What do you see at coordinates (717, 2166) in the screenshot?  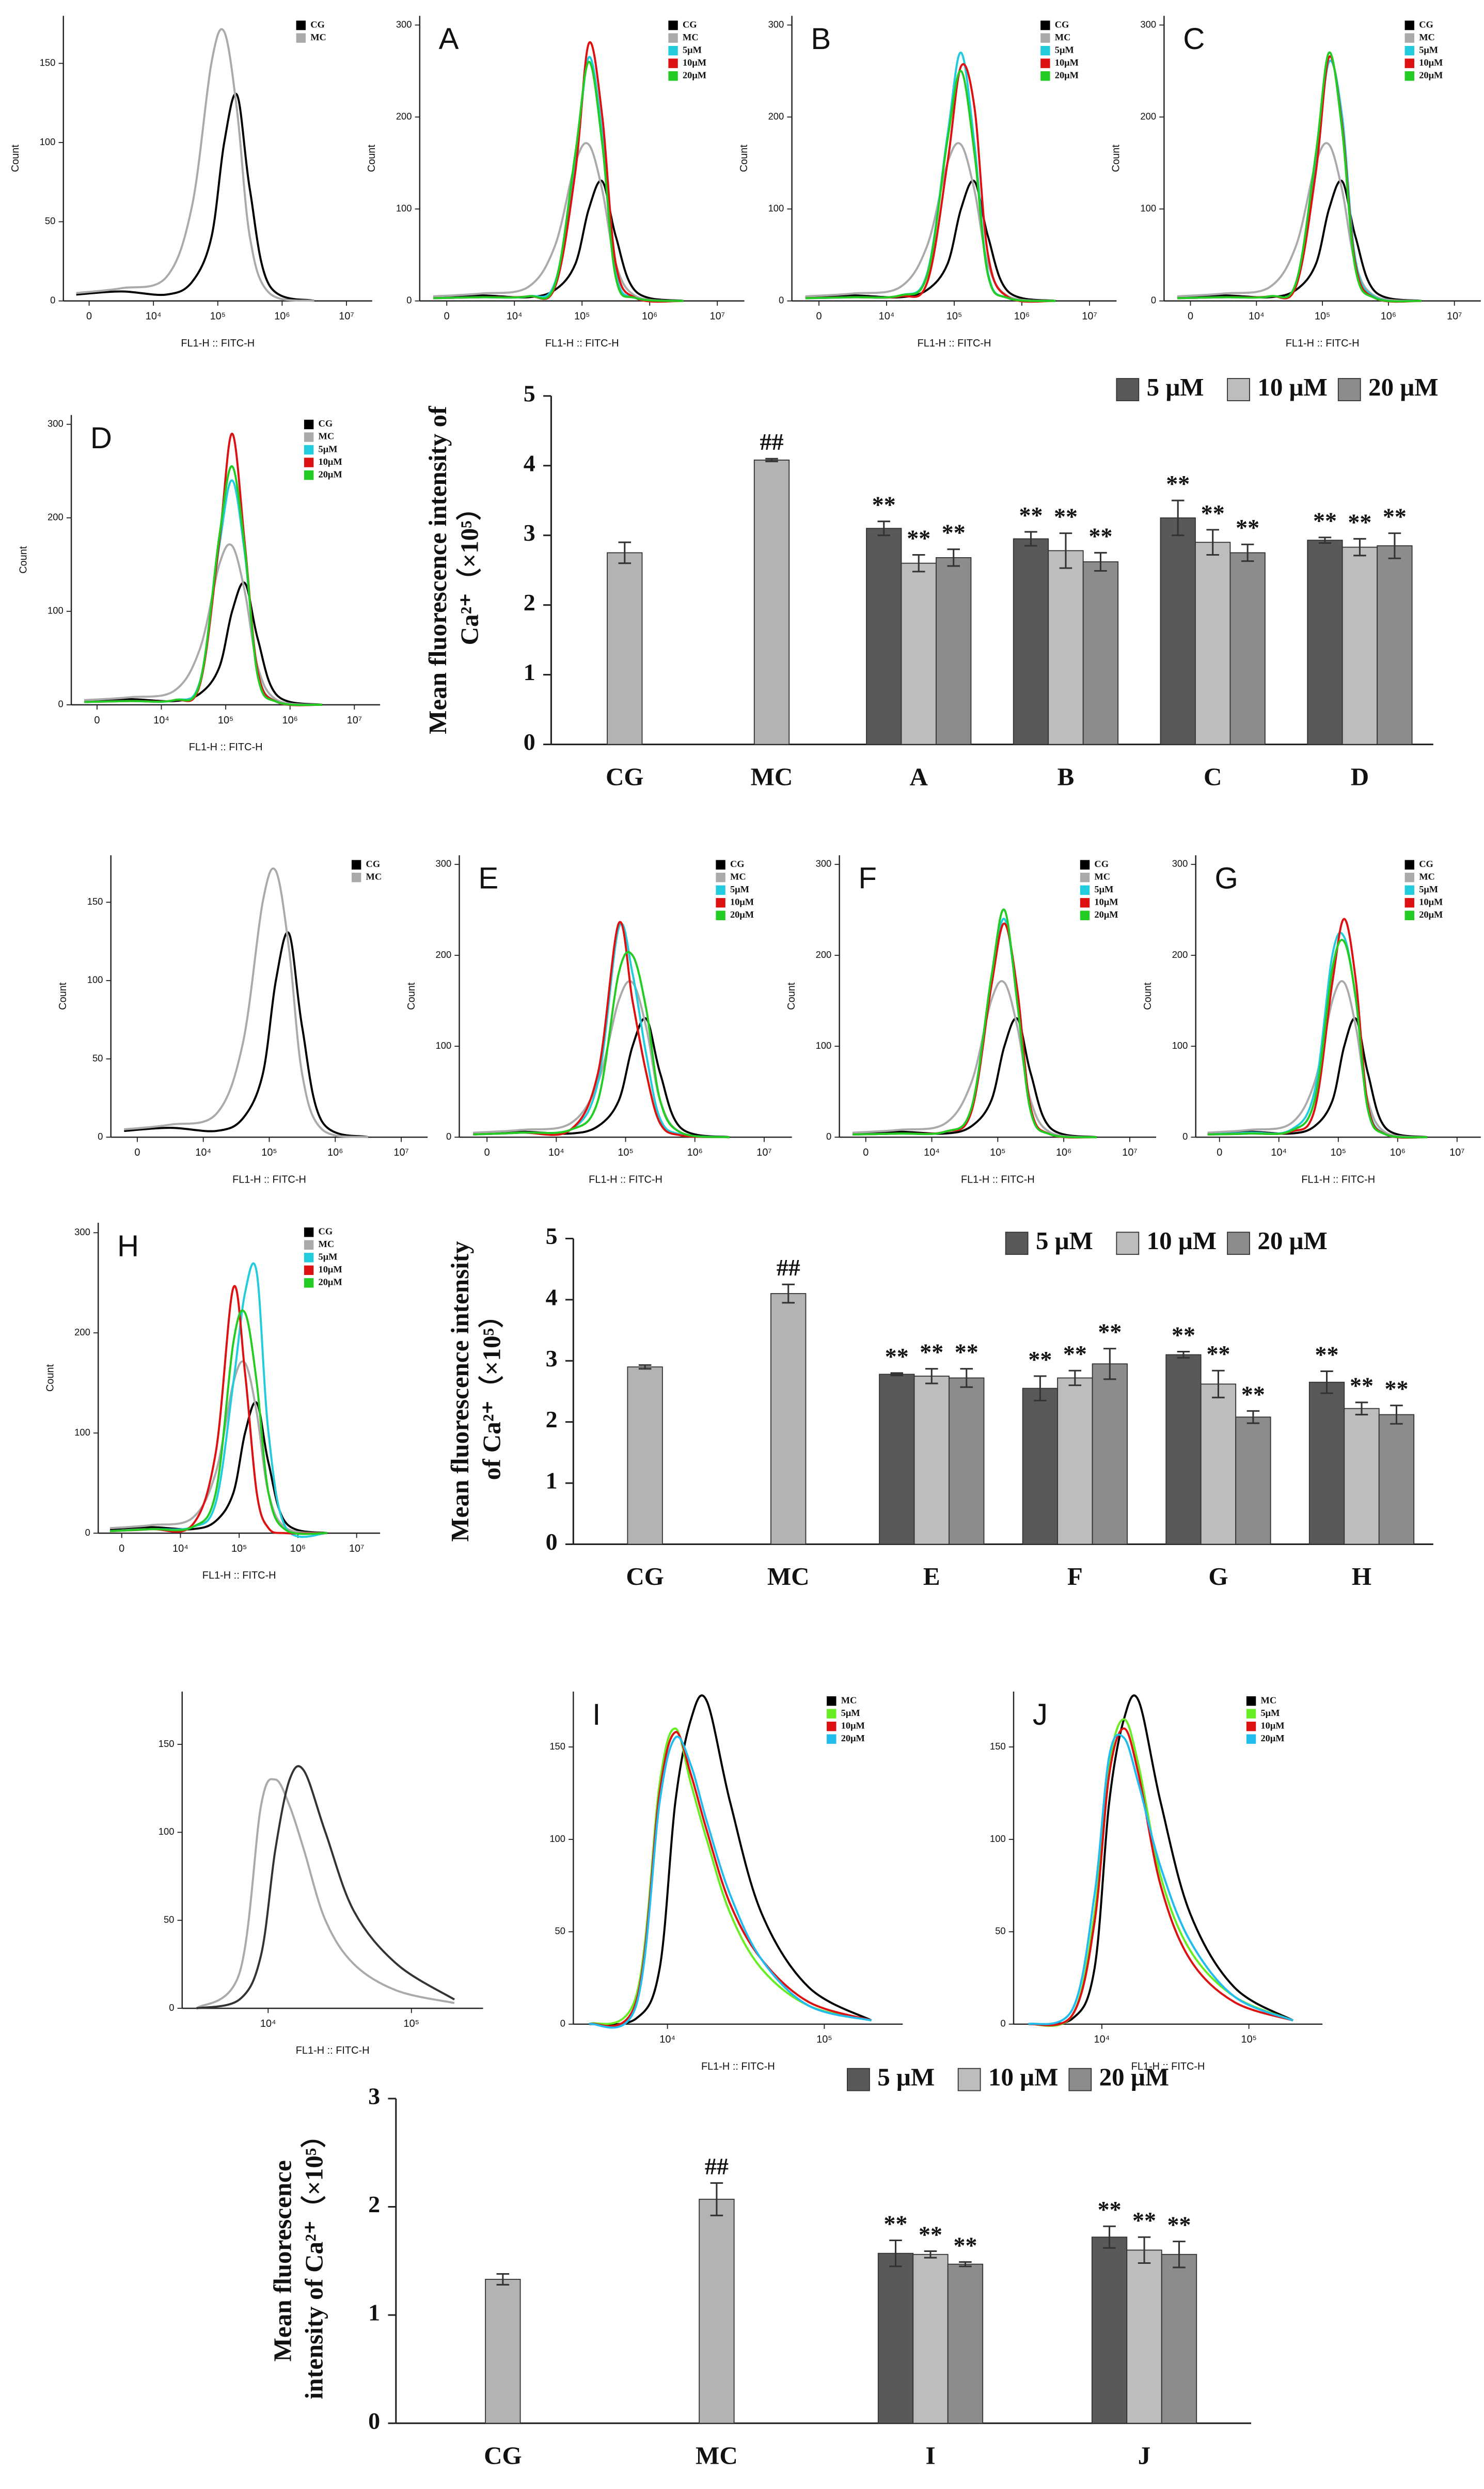 I see `significance-label: ##` at bounding box center [717, 2166].